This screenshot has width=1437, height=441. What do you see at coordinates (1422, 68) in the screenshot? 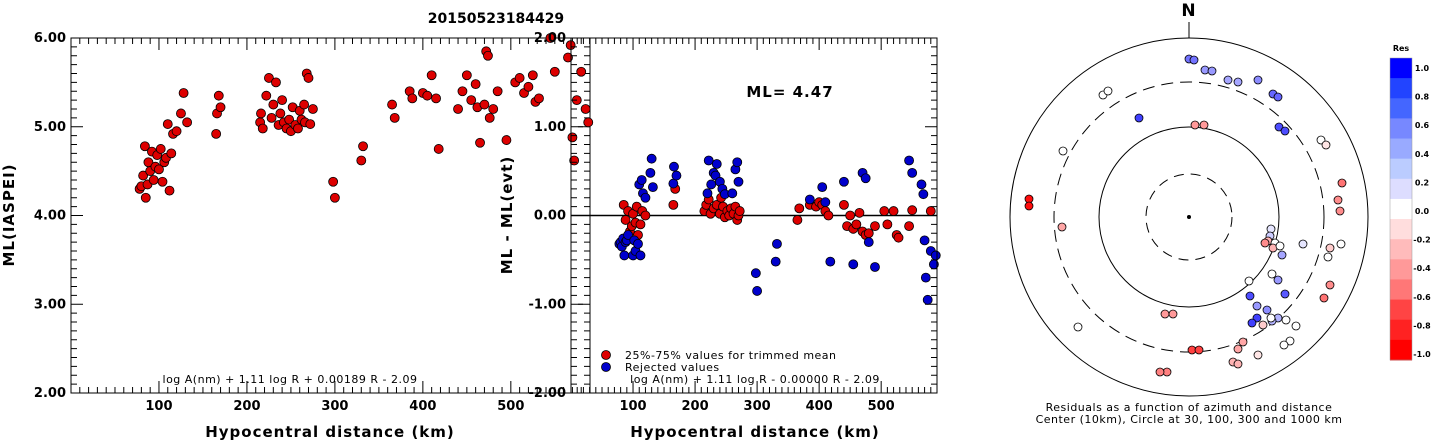
I see `colorbar-tick-label: 1.0` at bounding box center [1422, 68].